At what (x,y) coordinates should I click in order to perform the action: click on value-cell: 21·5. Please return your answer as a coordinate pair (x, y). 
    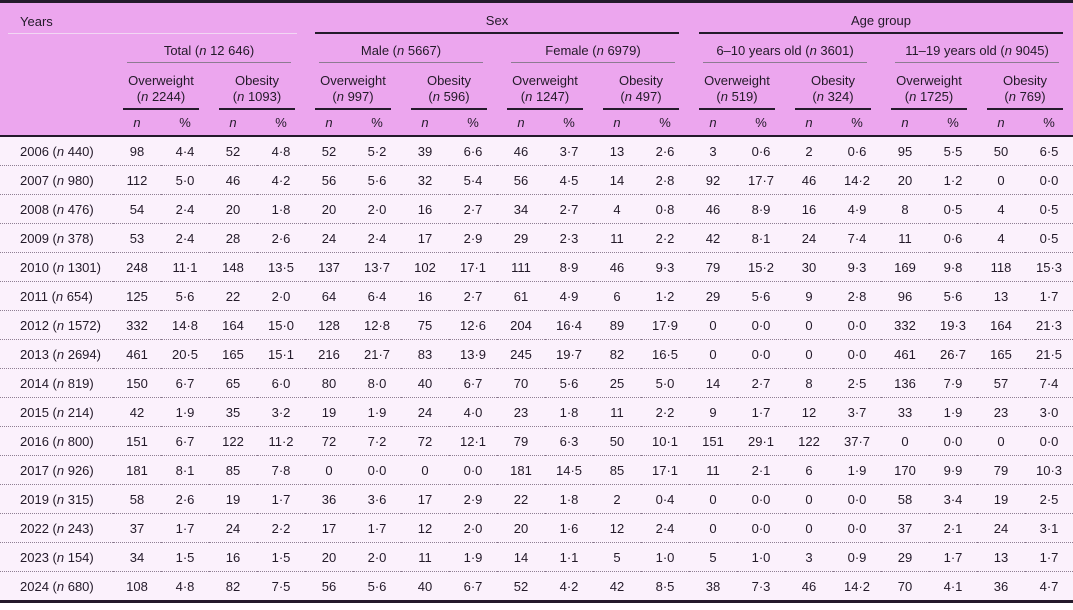
    Looking at the image, I should click on (1049, 354).